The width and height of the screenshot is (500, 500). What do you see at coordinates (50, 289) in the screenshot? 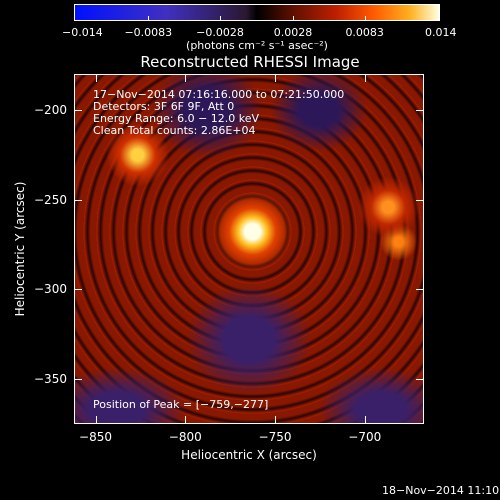
I see `y-tick-label: −300` at bounding box center [50, 289].